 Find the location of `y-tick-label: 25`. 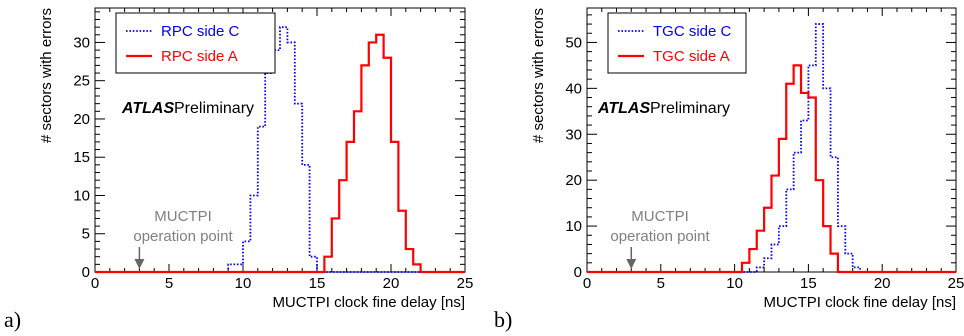

y-tick-label: 25 is located at coordinates (81, 81).